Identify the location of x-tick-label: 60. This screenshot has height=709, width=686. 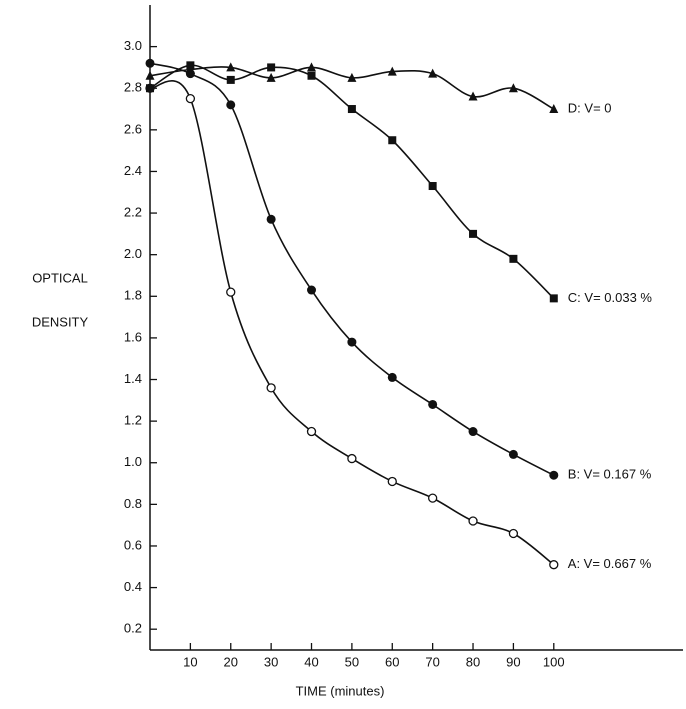
(392, 661).